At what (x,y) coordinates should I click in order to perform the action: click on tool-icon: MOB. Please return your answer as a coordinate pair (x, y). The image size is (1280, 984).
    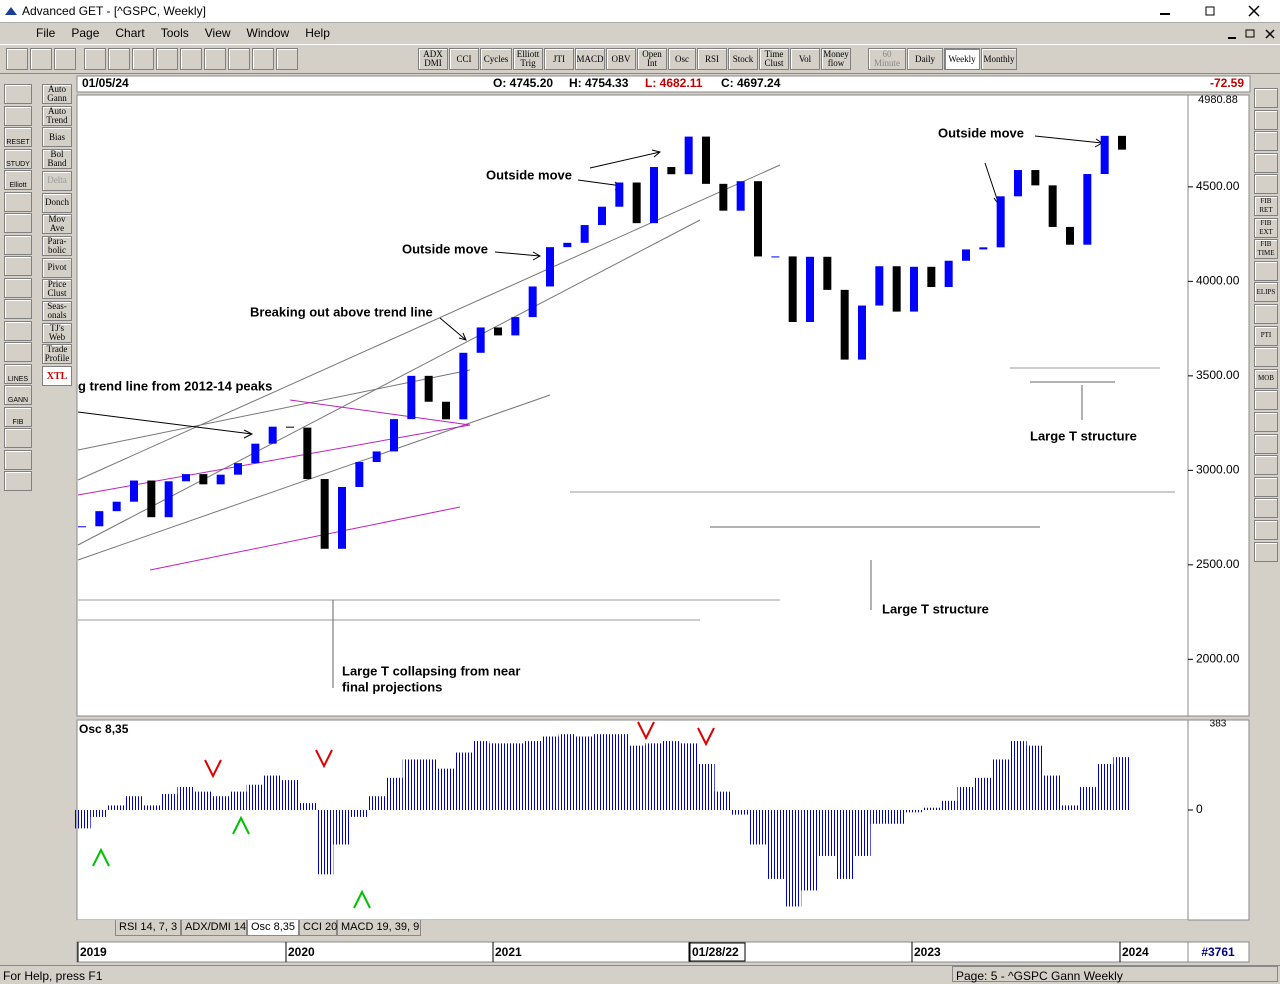
    Looking at the image, I should click on (1266, 378).